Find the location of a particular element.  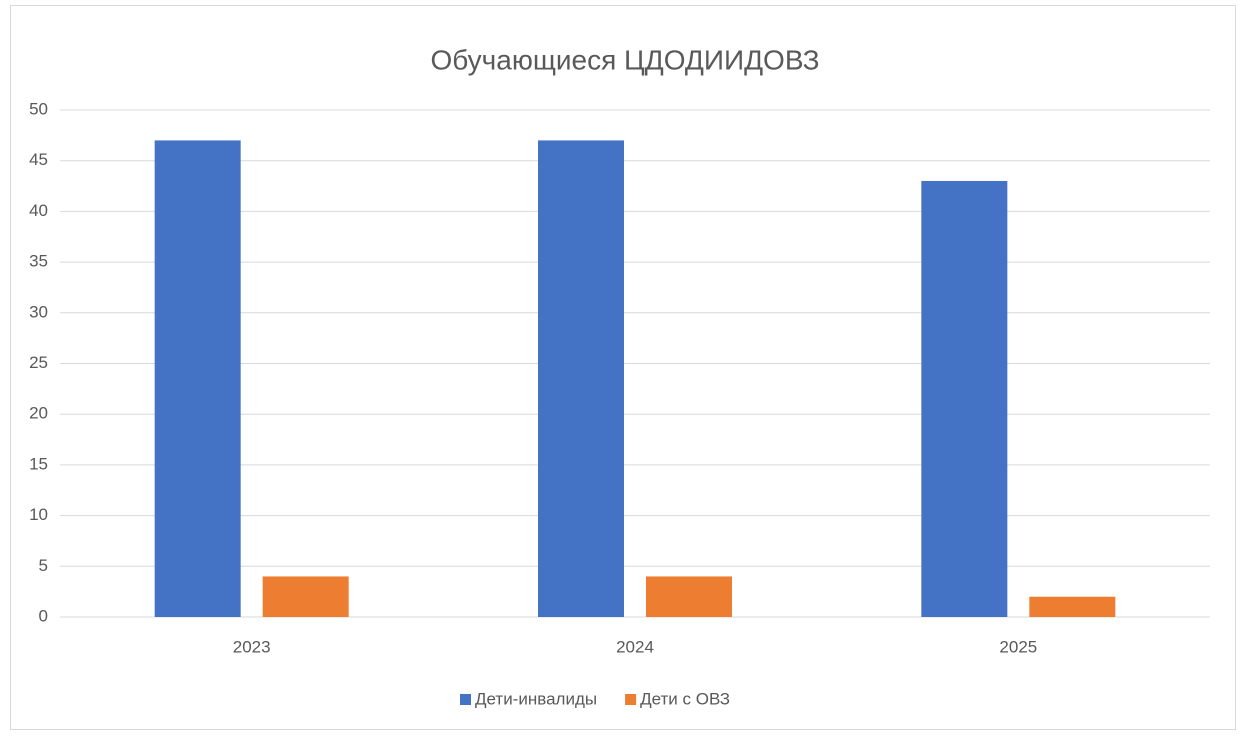

y-tick-label: 35 is located at coordinates (38, 261).